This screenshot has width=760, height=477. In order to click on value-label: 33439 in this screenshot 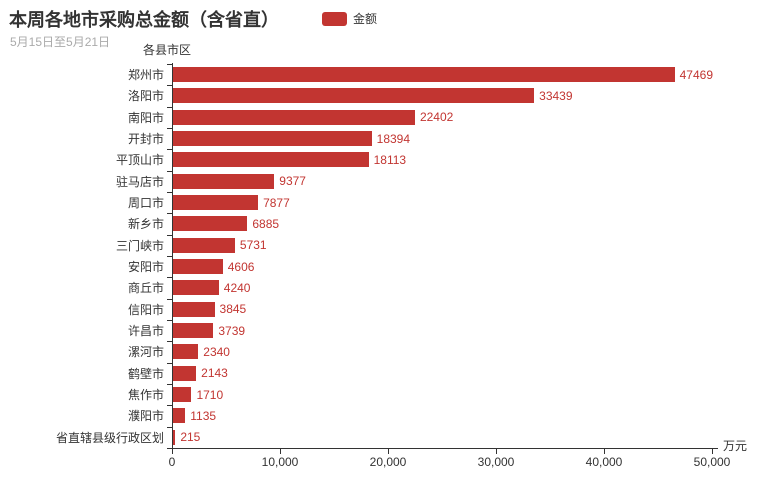, I will do `click(556, 95)`.